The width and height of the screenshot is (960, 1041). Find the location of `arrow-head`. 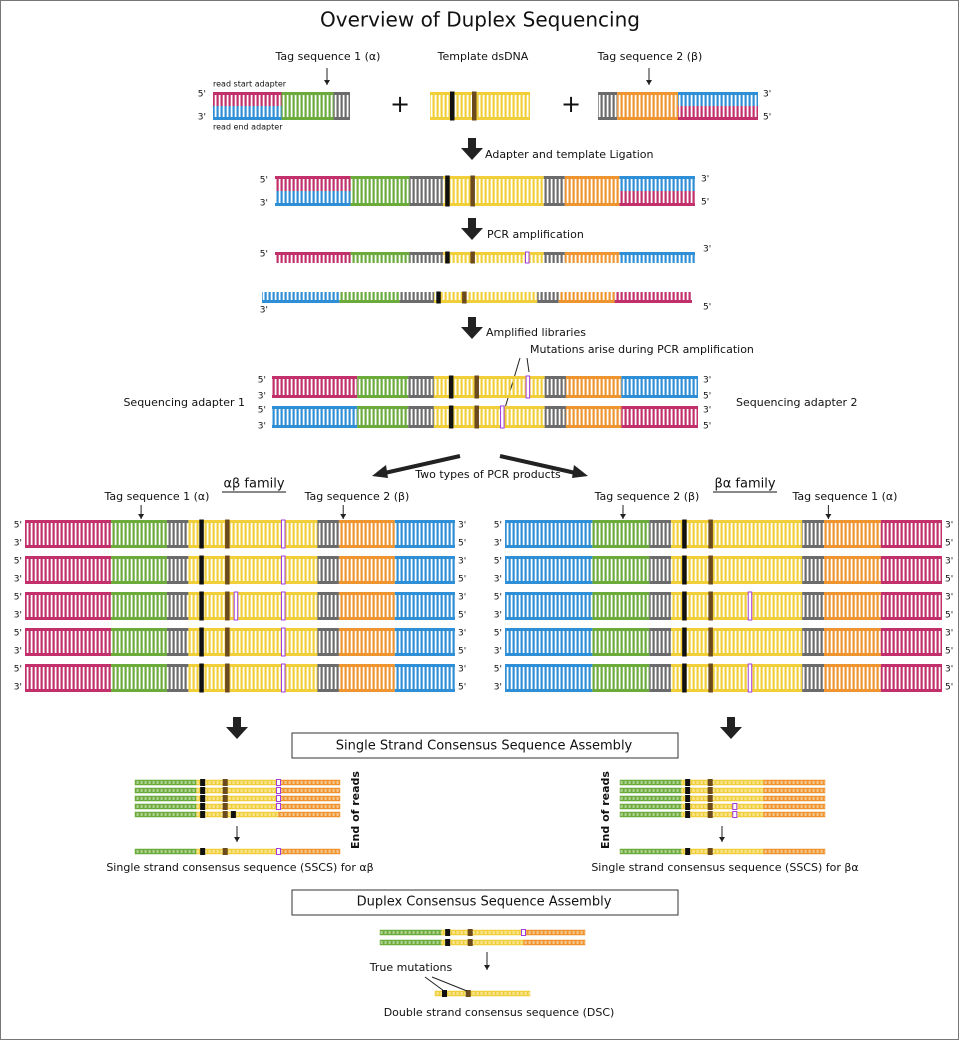

arrow-head is located at coordinates (722, 839).